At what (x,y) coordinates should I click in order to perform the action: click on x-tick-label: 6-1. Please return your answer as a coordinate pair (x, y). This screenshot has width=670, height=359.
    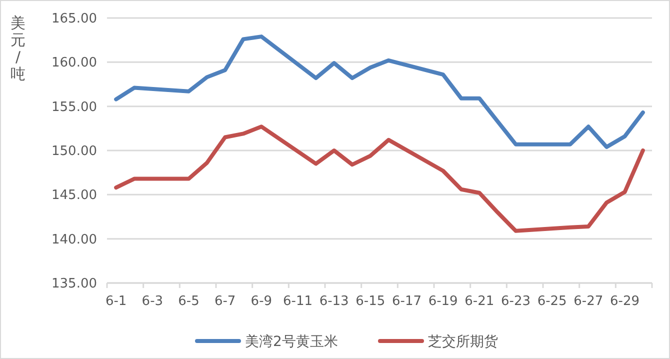
    Looking at the image, I should click on (116, 301).